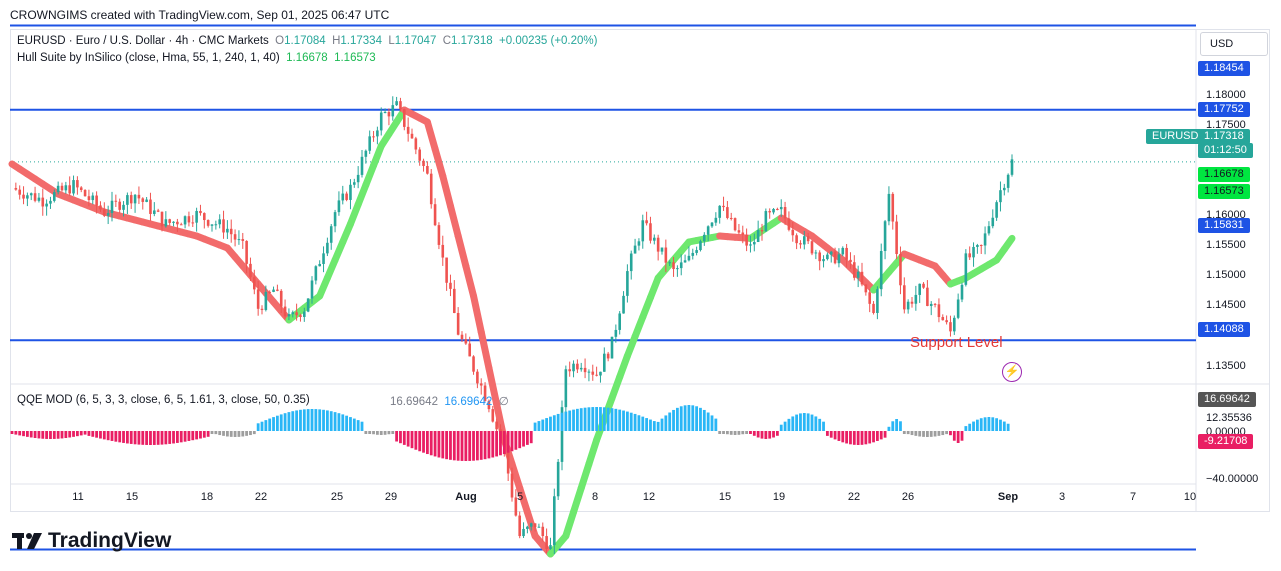 Image resolution: width=1281 pixels, height=571 pixels. What do you see at coordinates (465, 497) in the screenshot?
I see `date-tick-label: Aug` at bounding box center [465, 497].